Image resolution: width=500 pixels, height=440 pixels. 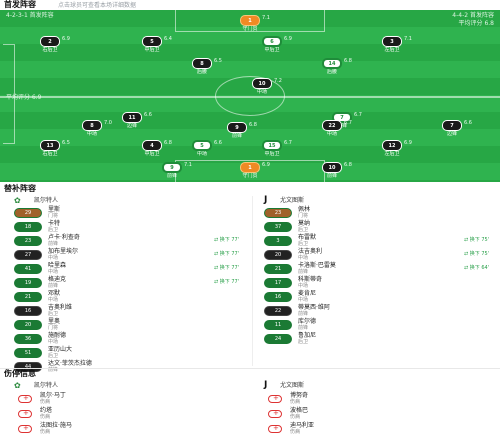 I want to click on away-player: 1 6.9 守门员, so click(x=250, y=170).